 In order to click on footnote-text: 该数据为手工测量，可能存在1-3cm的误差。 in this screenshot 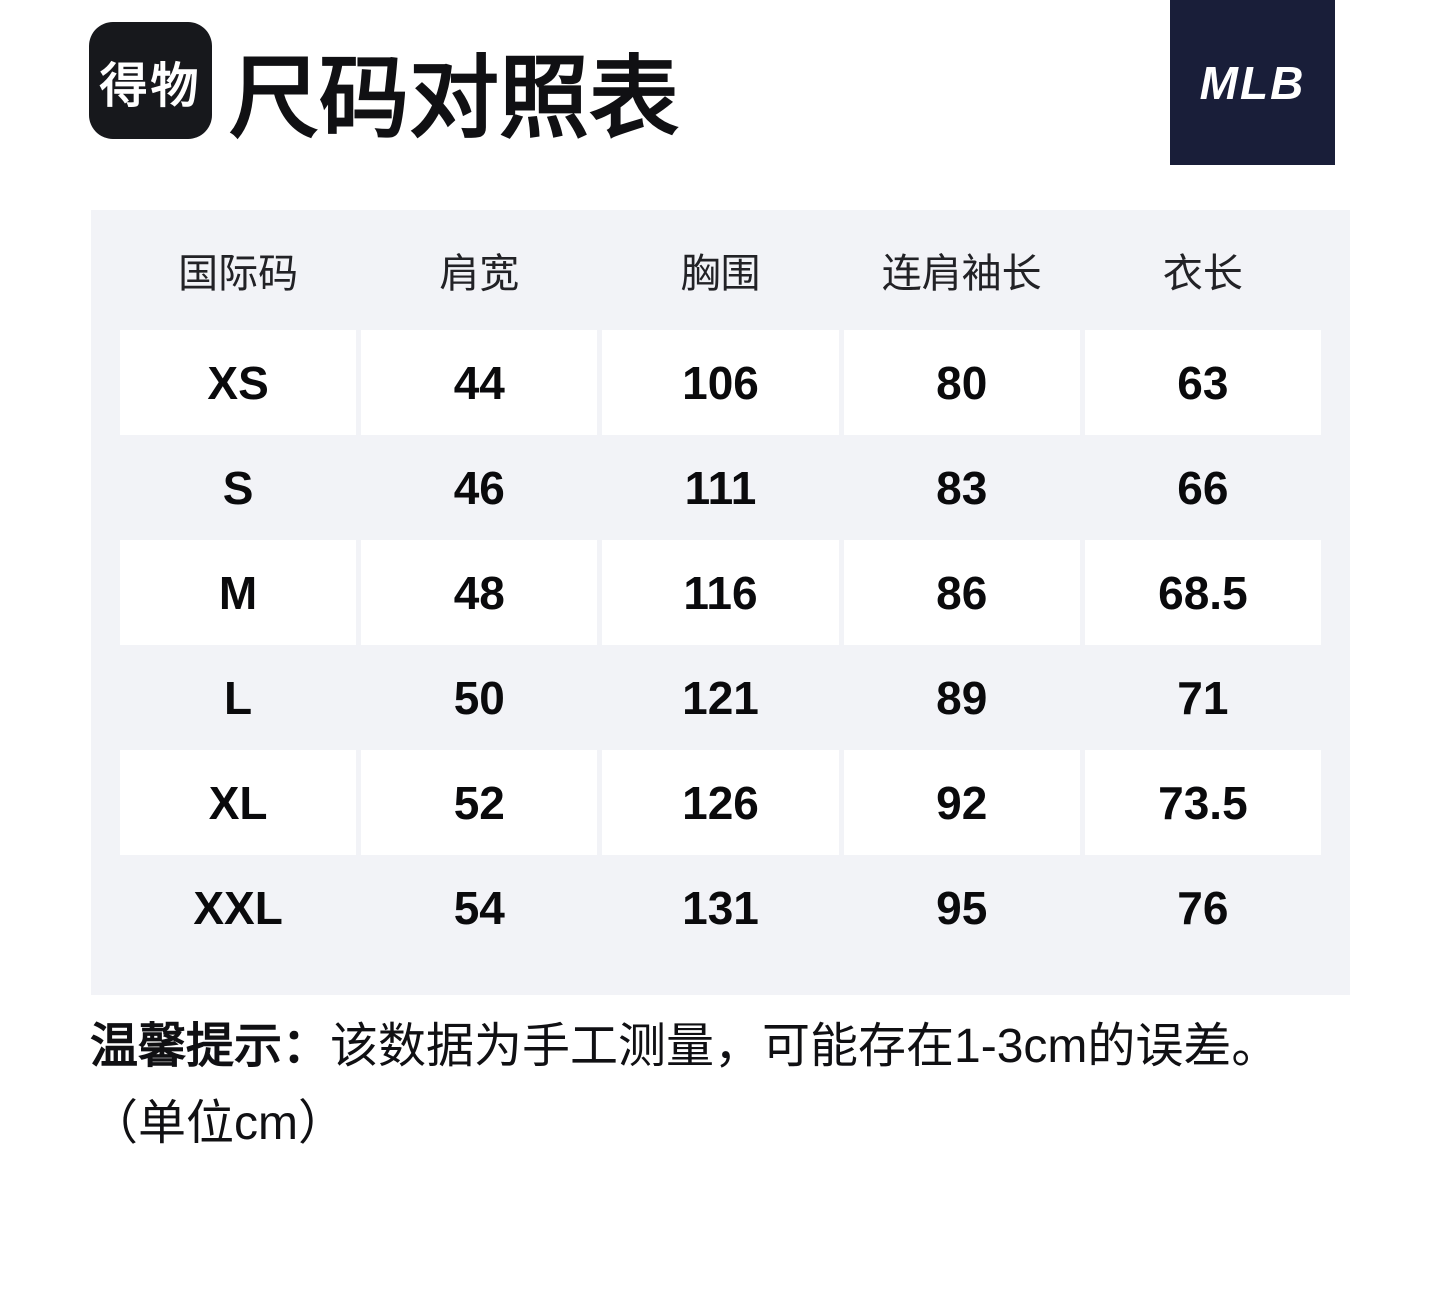, I will do `click(805, 1046)`.